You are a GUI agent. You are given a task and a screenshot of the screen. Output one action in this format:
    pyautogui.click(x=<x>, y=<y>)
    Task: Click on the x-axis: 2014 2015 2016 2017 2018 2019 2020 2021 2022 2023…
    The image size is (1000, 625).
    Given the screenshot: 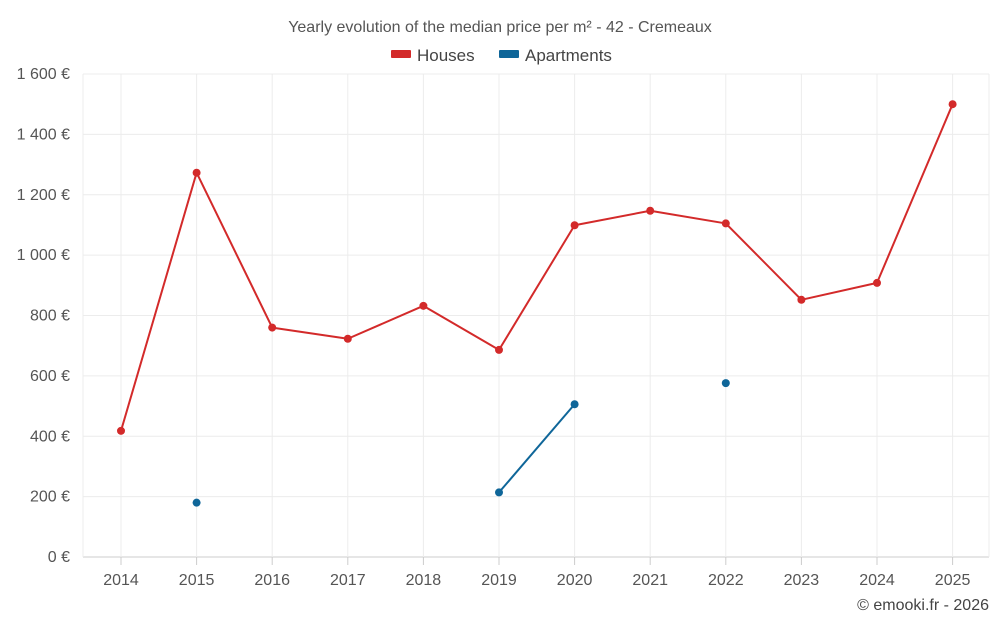 What is the action you would take?
    pyautogui.click(x=536, y=573)
    